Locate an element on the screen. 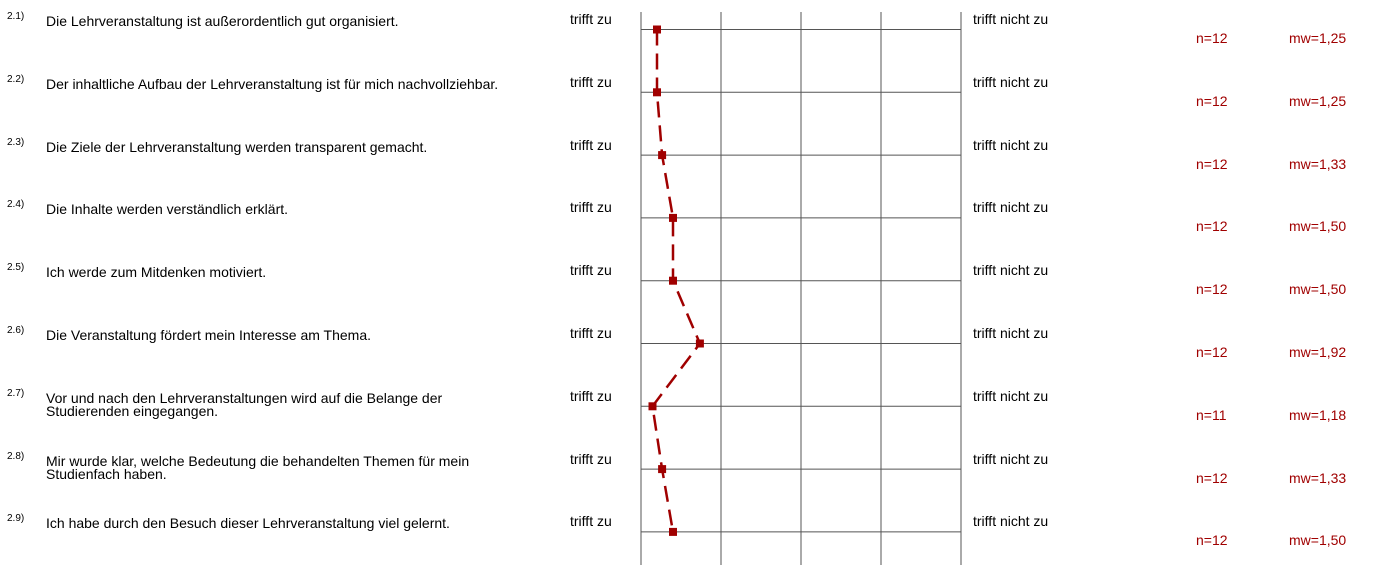  item-number: 2.9) is located at coordinates (16, 519).